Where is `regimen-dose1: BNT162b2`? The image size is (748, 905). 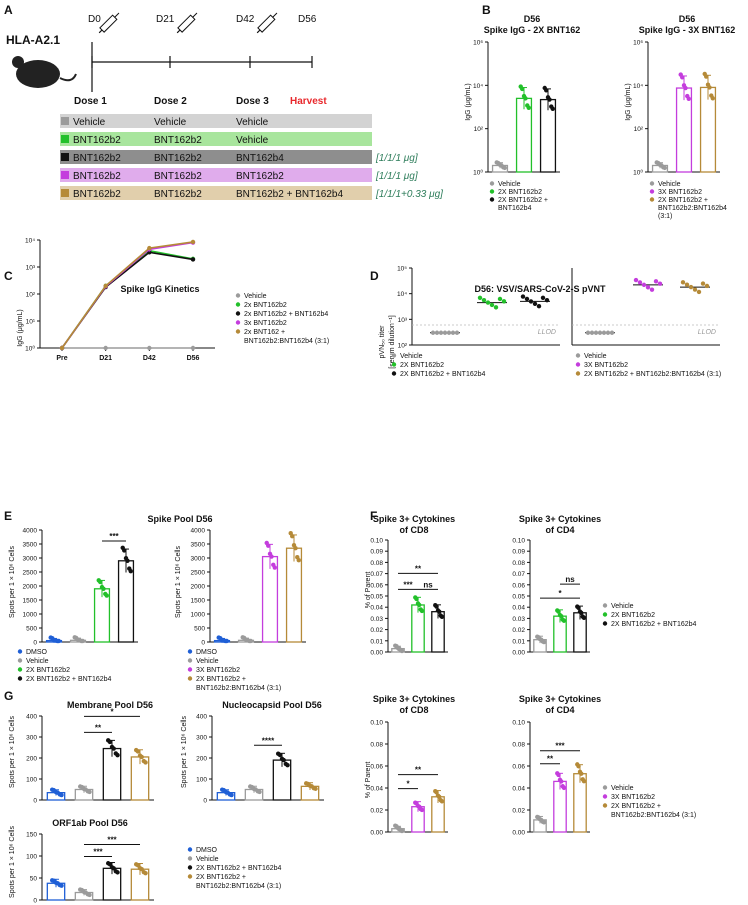
regimen-dose1: BNT162b2 is located at coordinates (97, 176).